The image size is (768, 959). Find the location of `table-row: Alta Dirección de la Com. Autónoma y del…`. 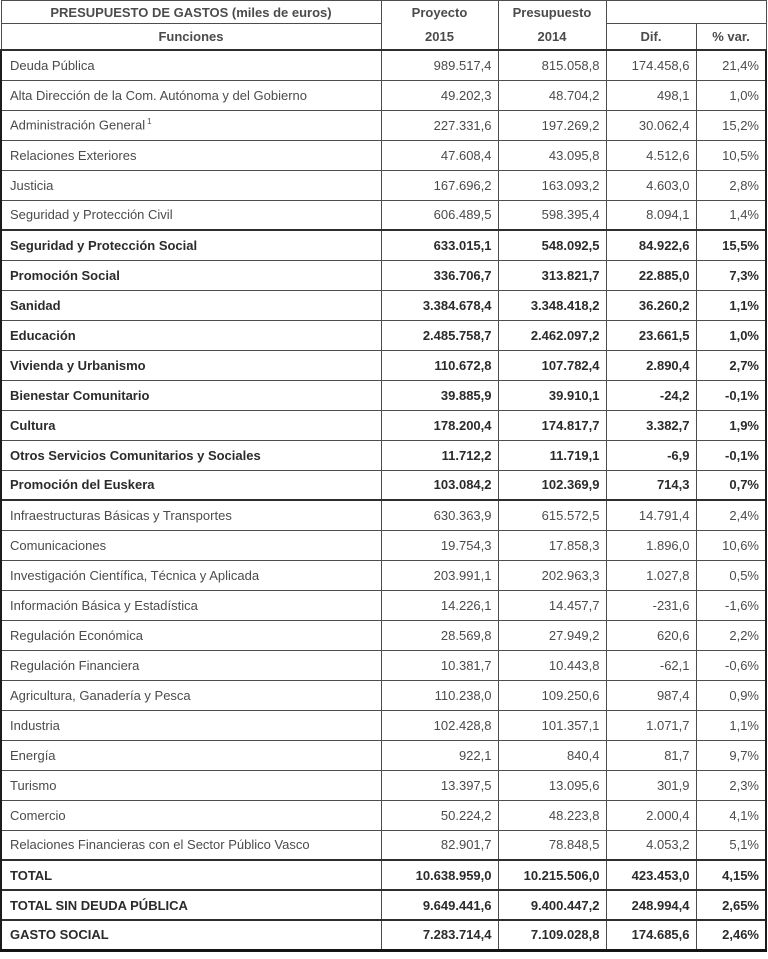

table-row: Alta Dirección de la Com. Autónoma y del… is located at coordinates (383, 95).